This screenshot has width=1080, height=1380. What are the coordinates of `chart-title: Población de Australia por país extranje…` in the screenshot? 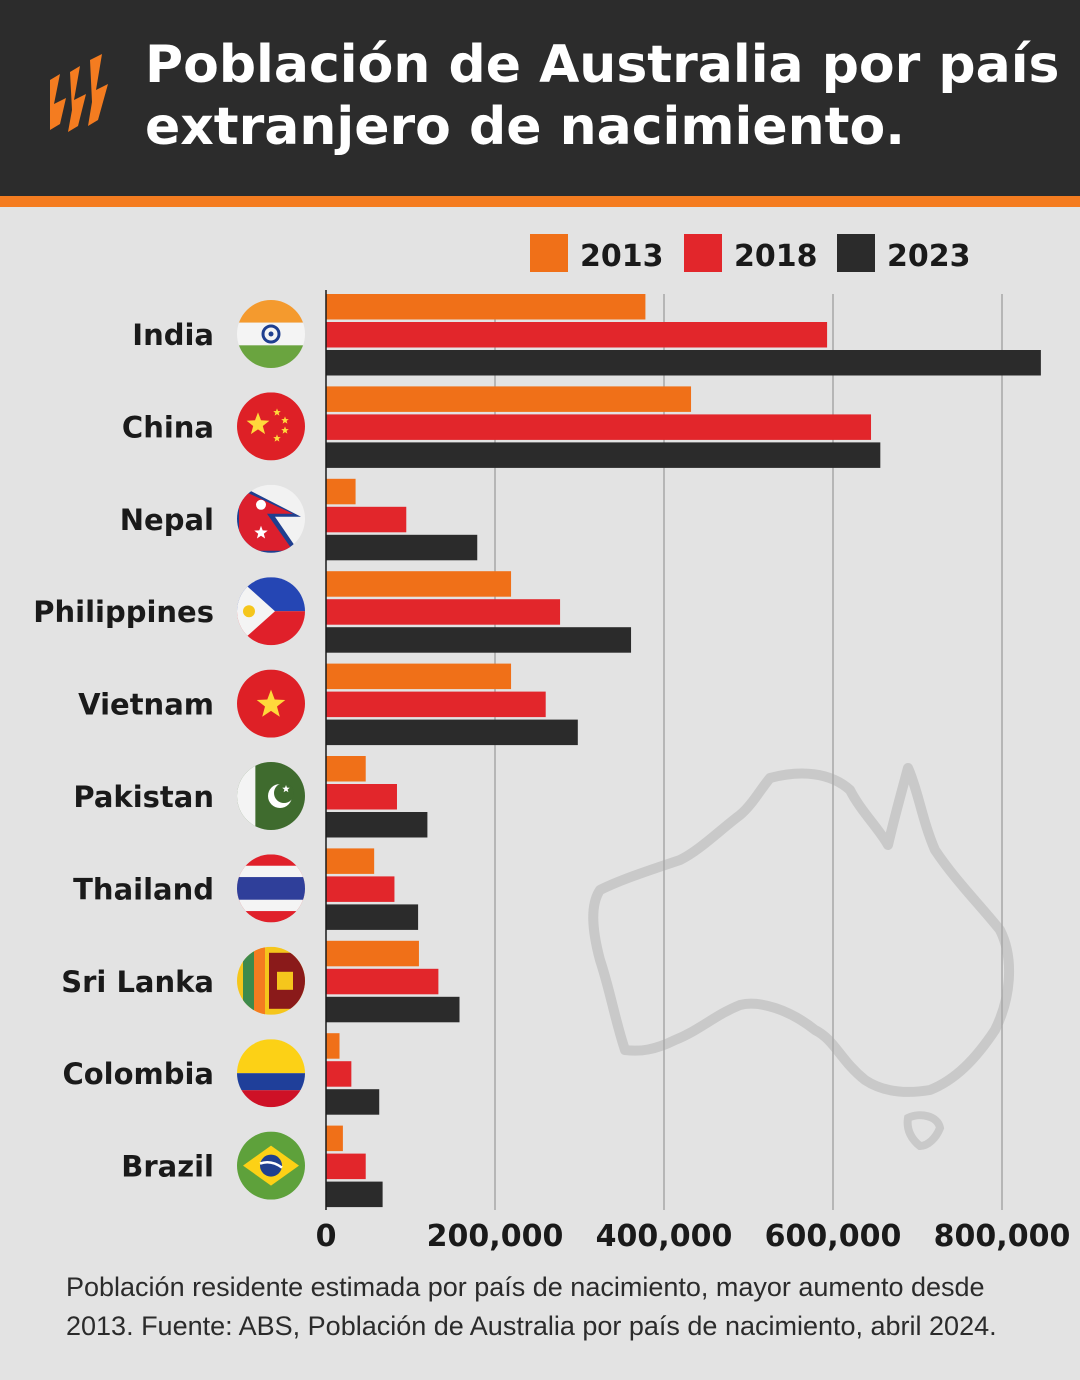 It's located at (602, 96).